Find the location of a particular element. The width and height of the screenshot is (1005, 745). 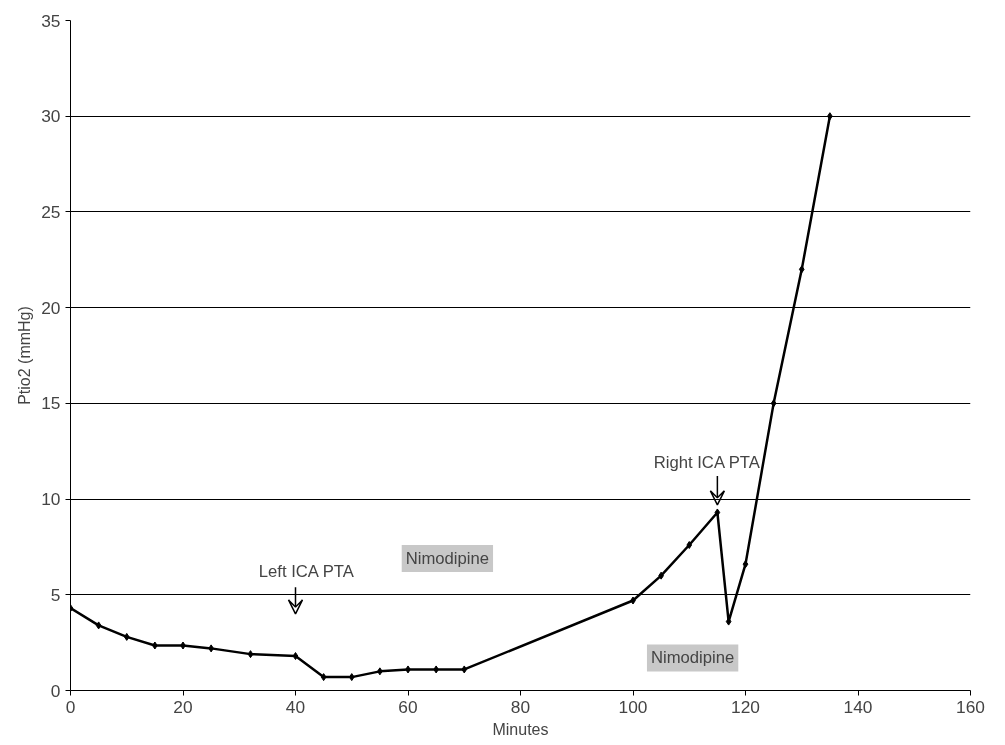

x-tick-label: 100 is located at coordinates (633, 706).